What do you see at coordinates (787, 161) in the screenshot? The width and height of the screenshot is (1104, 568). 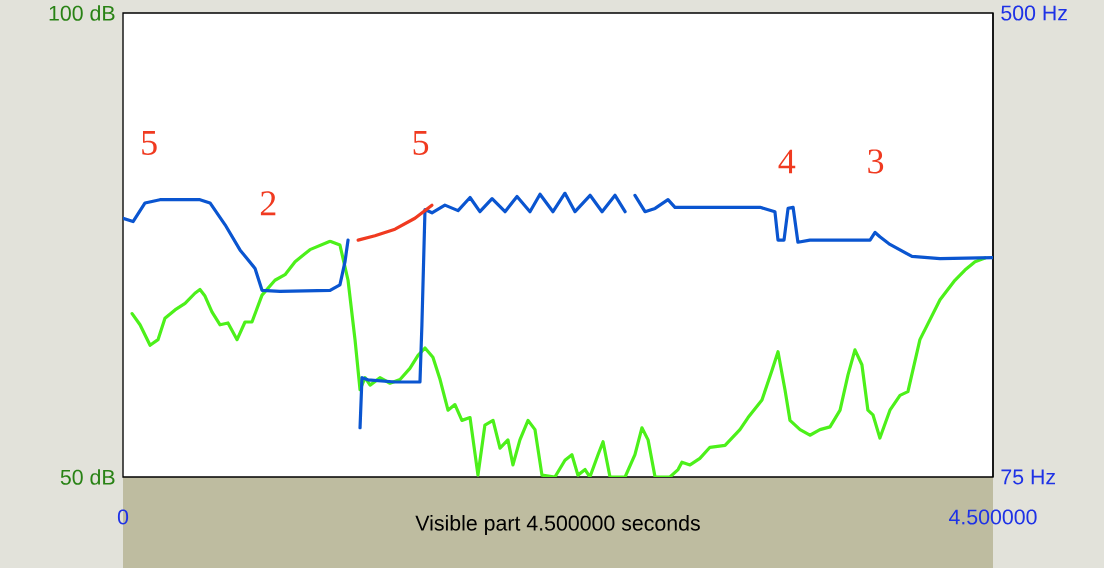 I see `annotation: 4` at bounding box center [787, 161].